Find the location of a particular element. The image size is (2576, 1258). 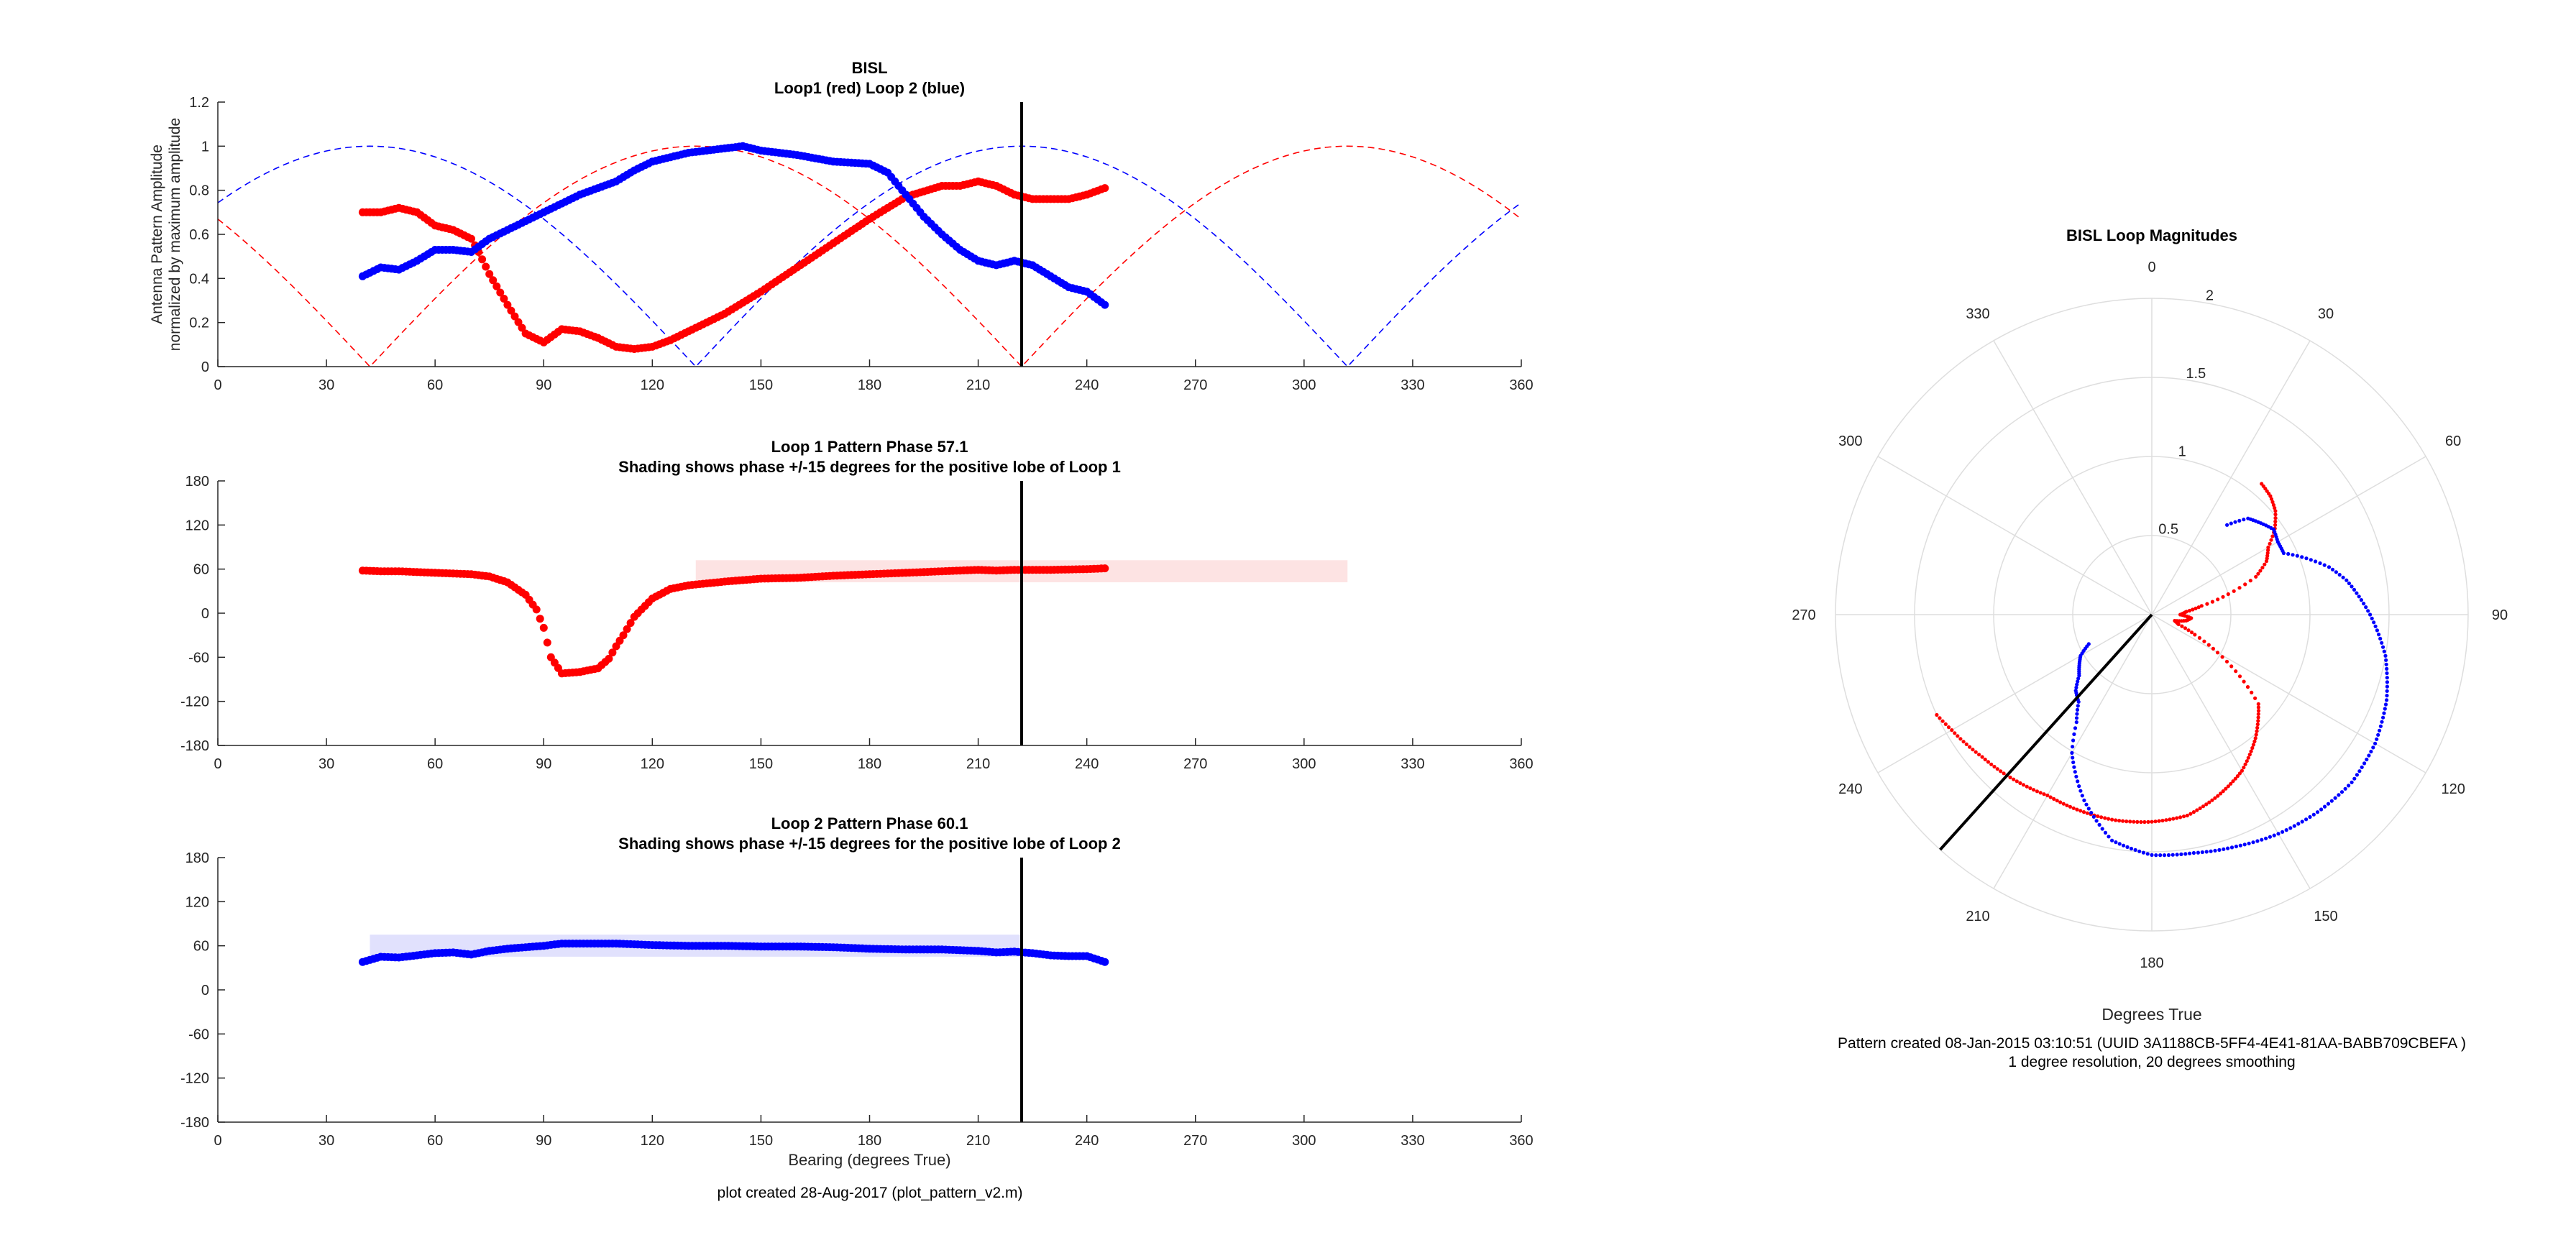

x-tick-label: 120 is located at coordinates (652, 385).